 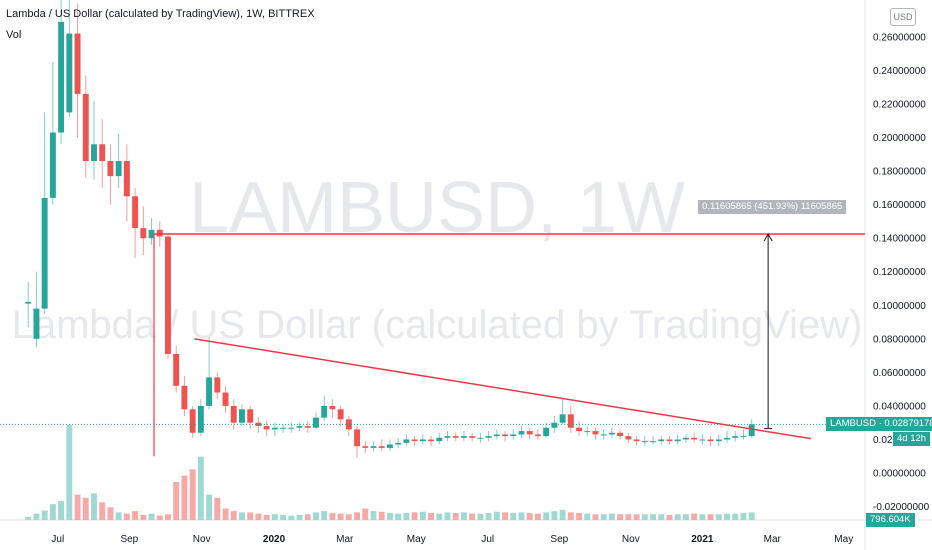 What do you see at coordinates (899, 71) in the screenshot?
I see `y-tick-label: 0.24000000` at bounding box center [899, 71].